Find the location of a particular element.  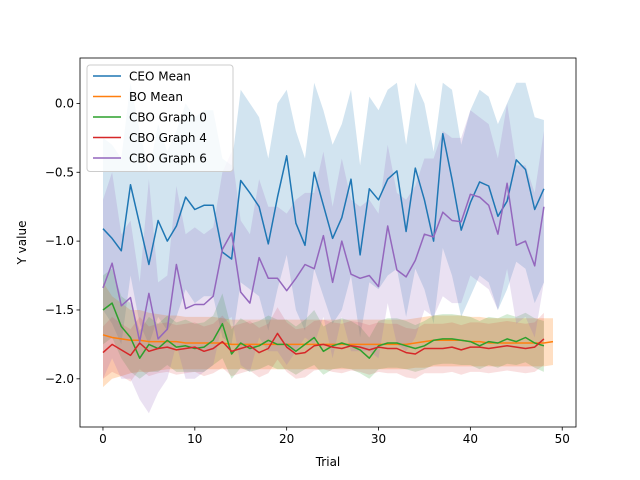

bo-mean-line is located at coordinates (328, 340).